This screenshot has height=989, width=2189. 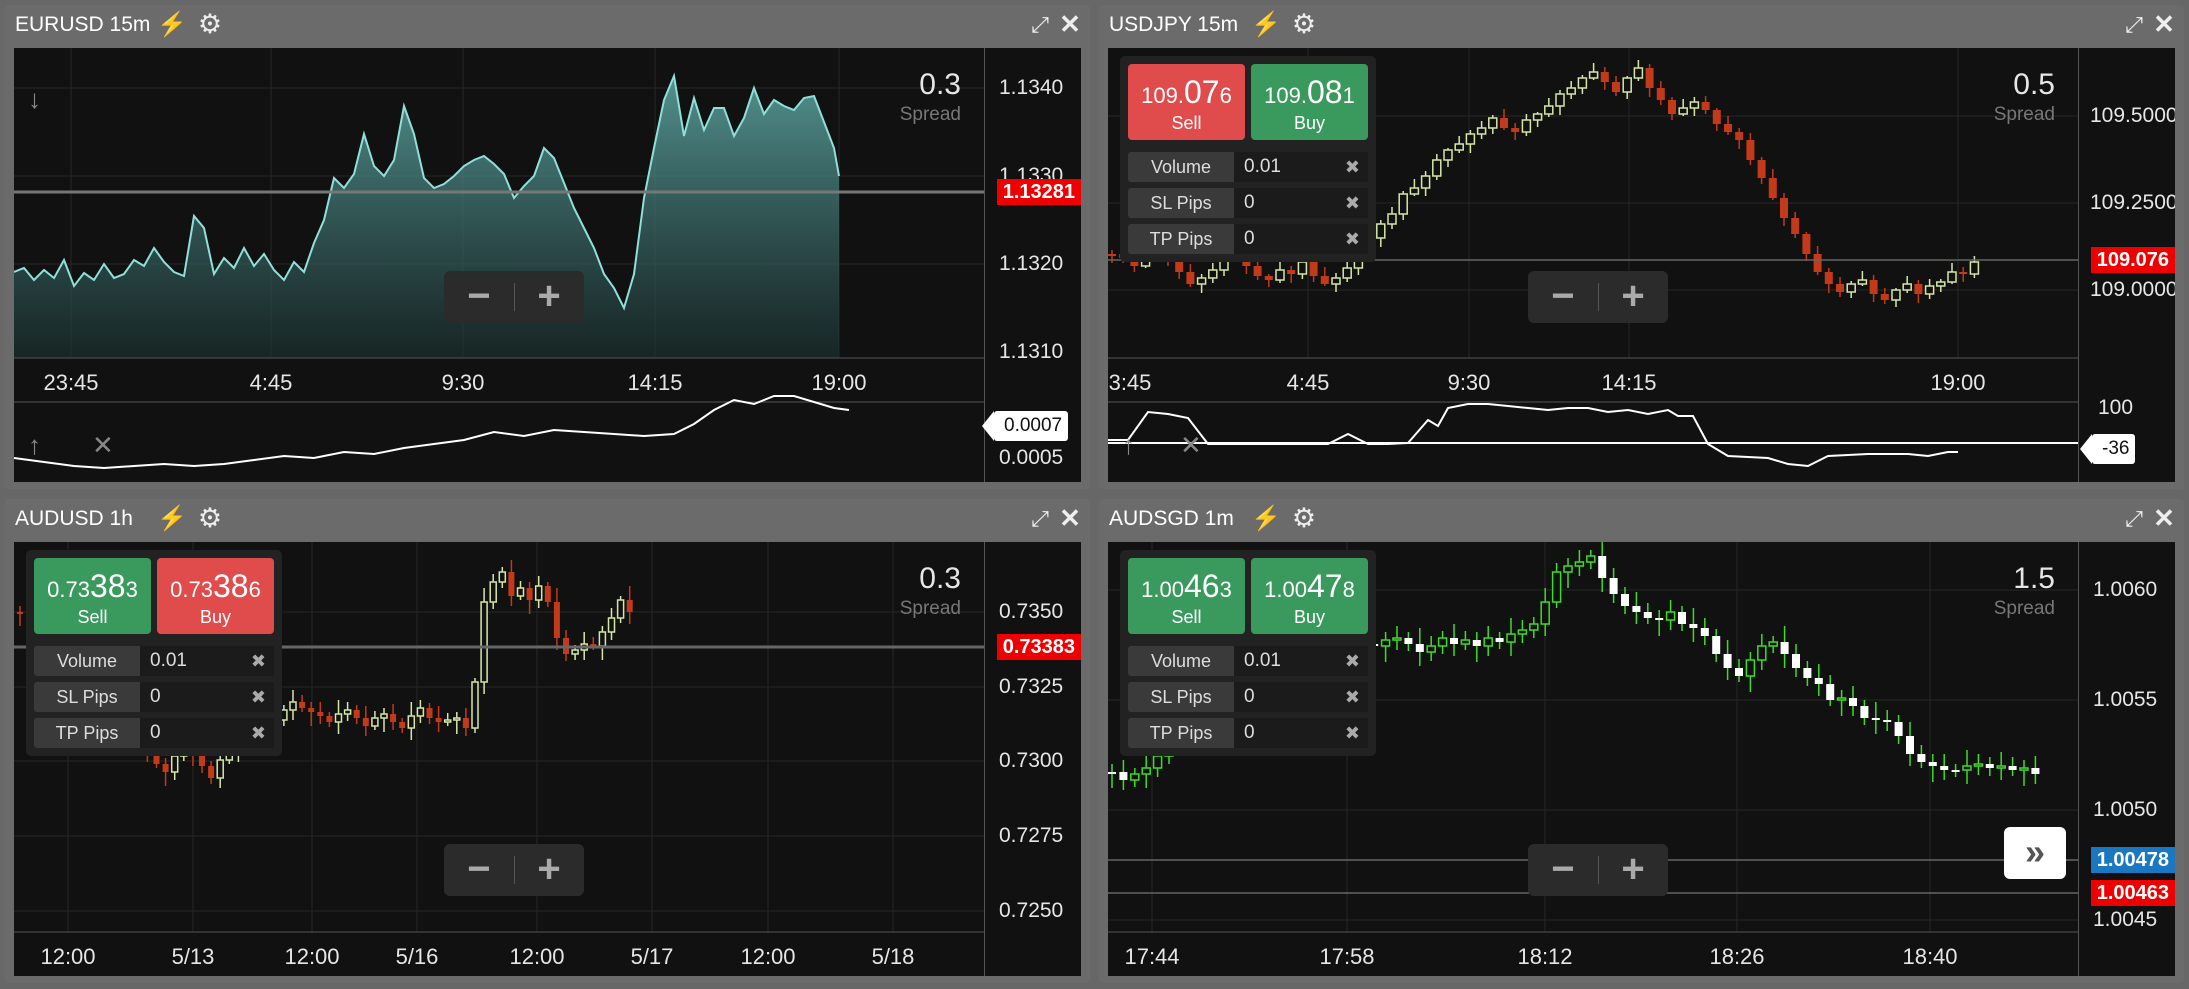 I want to click on price-axis, so click(x=2078, y=265).